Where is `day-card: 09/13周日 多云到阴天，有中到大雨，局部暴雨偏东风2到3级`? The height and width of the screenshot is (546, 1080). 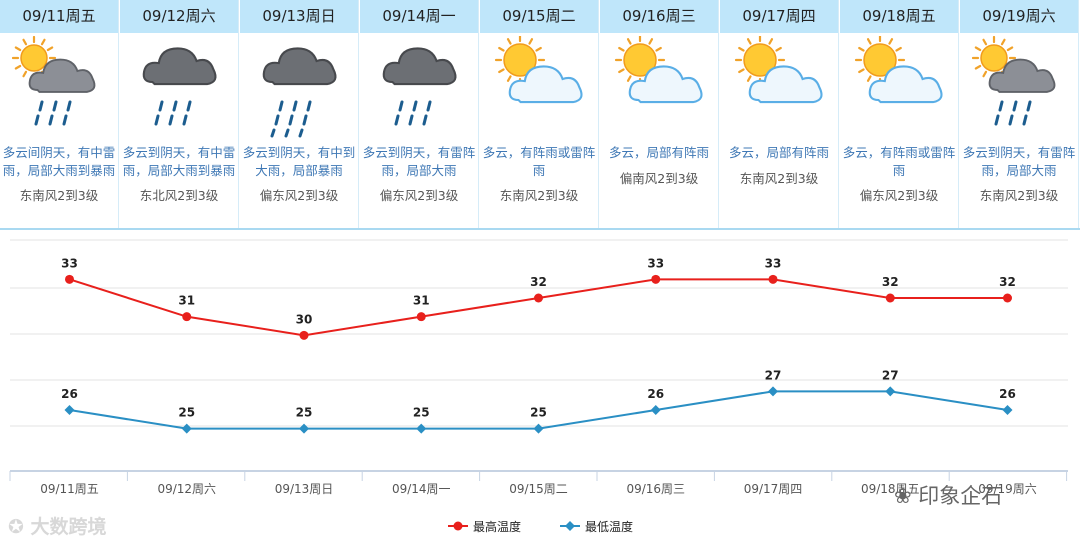
day-card: 09/13周日 多云到阴天，有中到大雨，局部暴雨偏东风2到3级 is located at coordinates (299, 114).